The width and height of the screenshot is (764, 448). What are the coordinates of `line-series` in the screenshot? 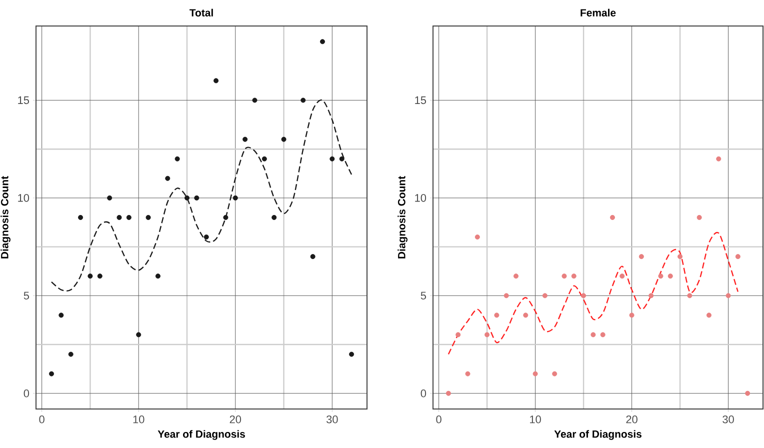 It's located at (593, 293).